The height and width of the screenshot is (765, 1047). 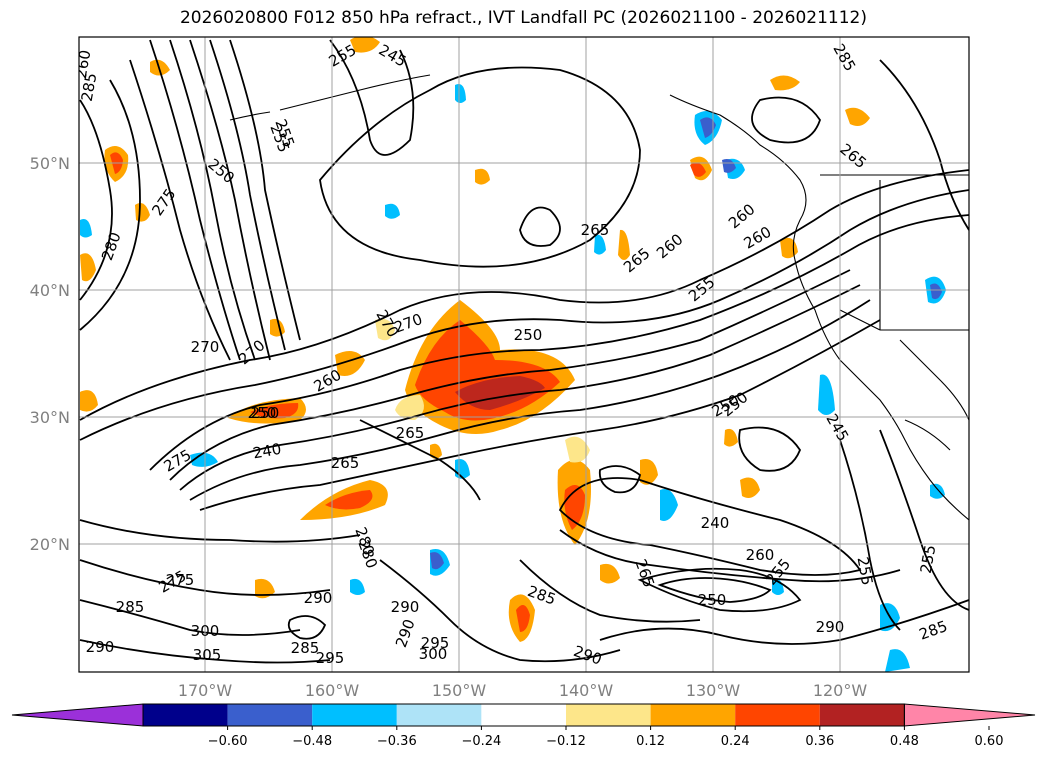 What do you see at coordinates (840, 690) in the screenshot?
I see `lon-label: 120°W` at bounding box center [840, 690].